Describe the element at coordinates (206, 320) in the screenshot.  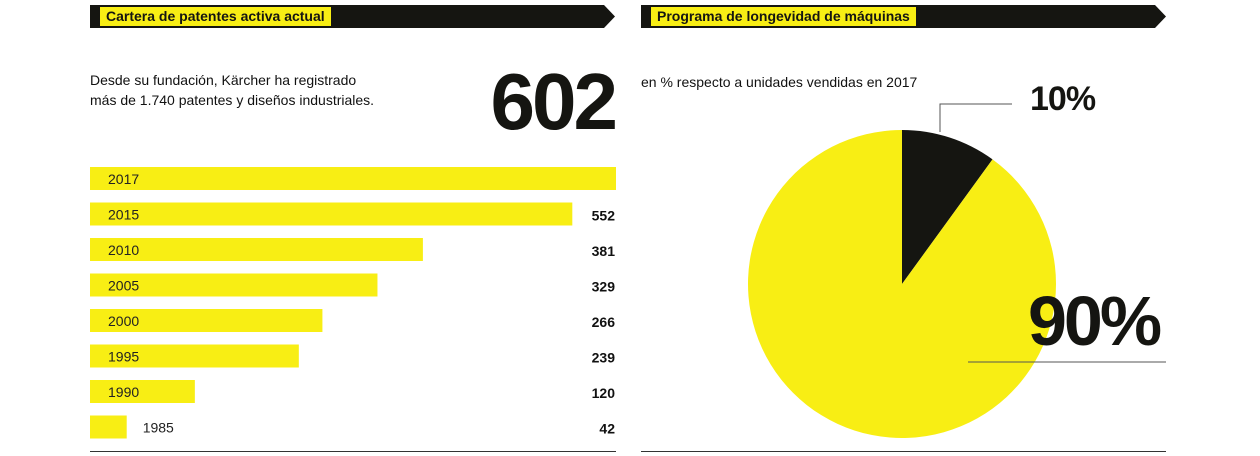
I see `bar-2000` at that location.